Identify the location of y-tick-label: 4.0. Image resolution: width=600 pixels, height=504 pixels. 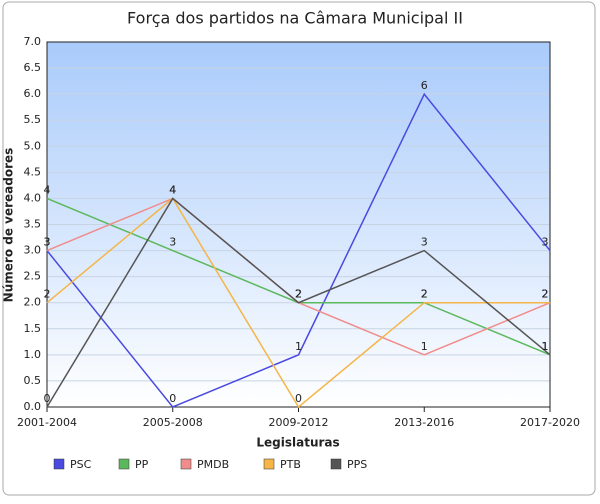
(33, 197).